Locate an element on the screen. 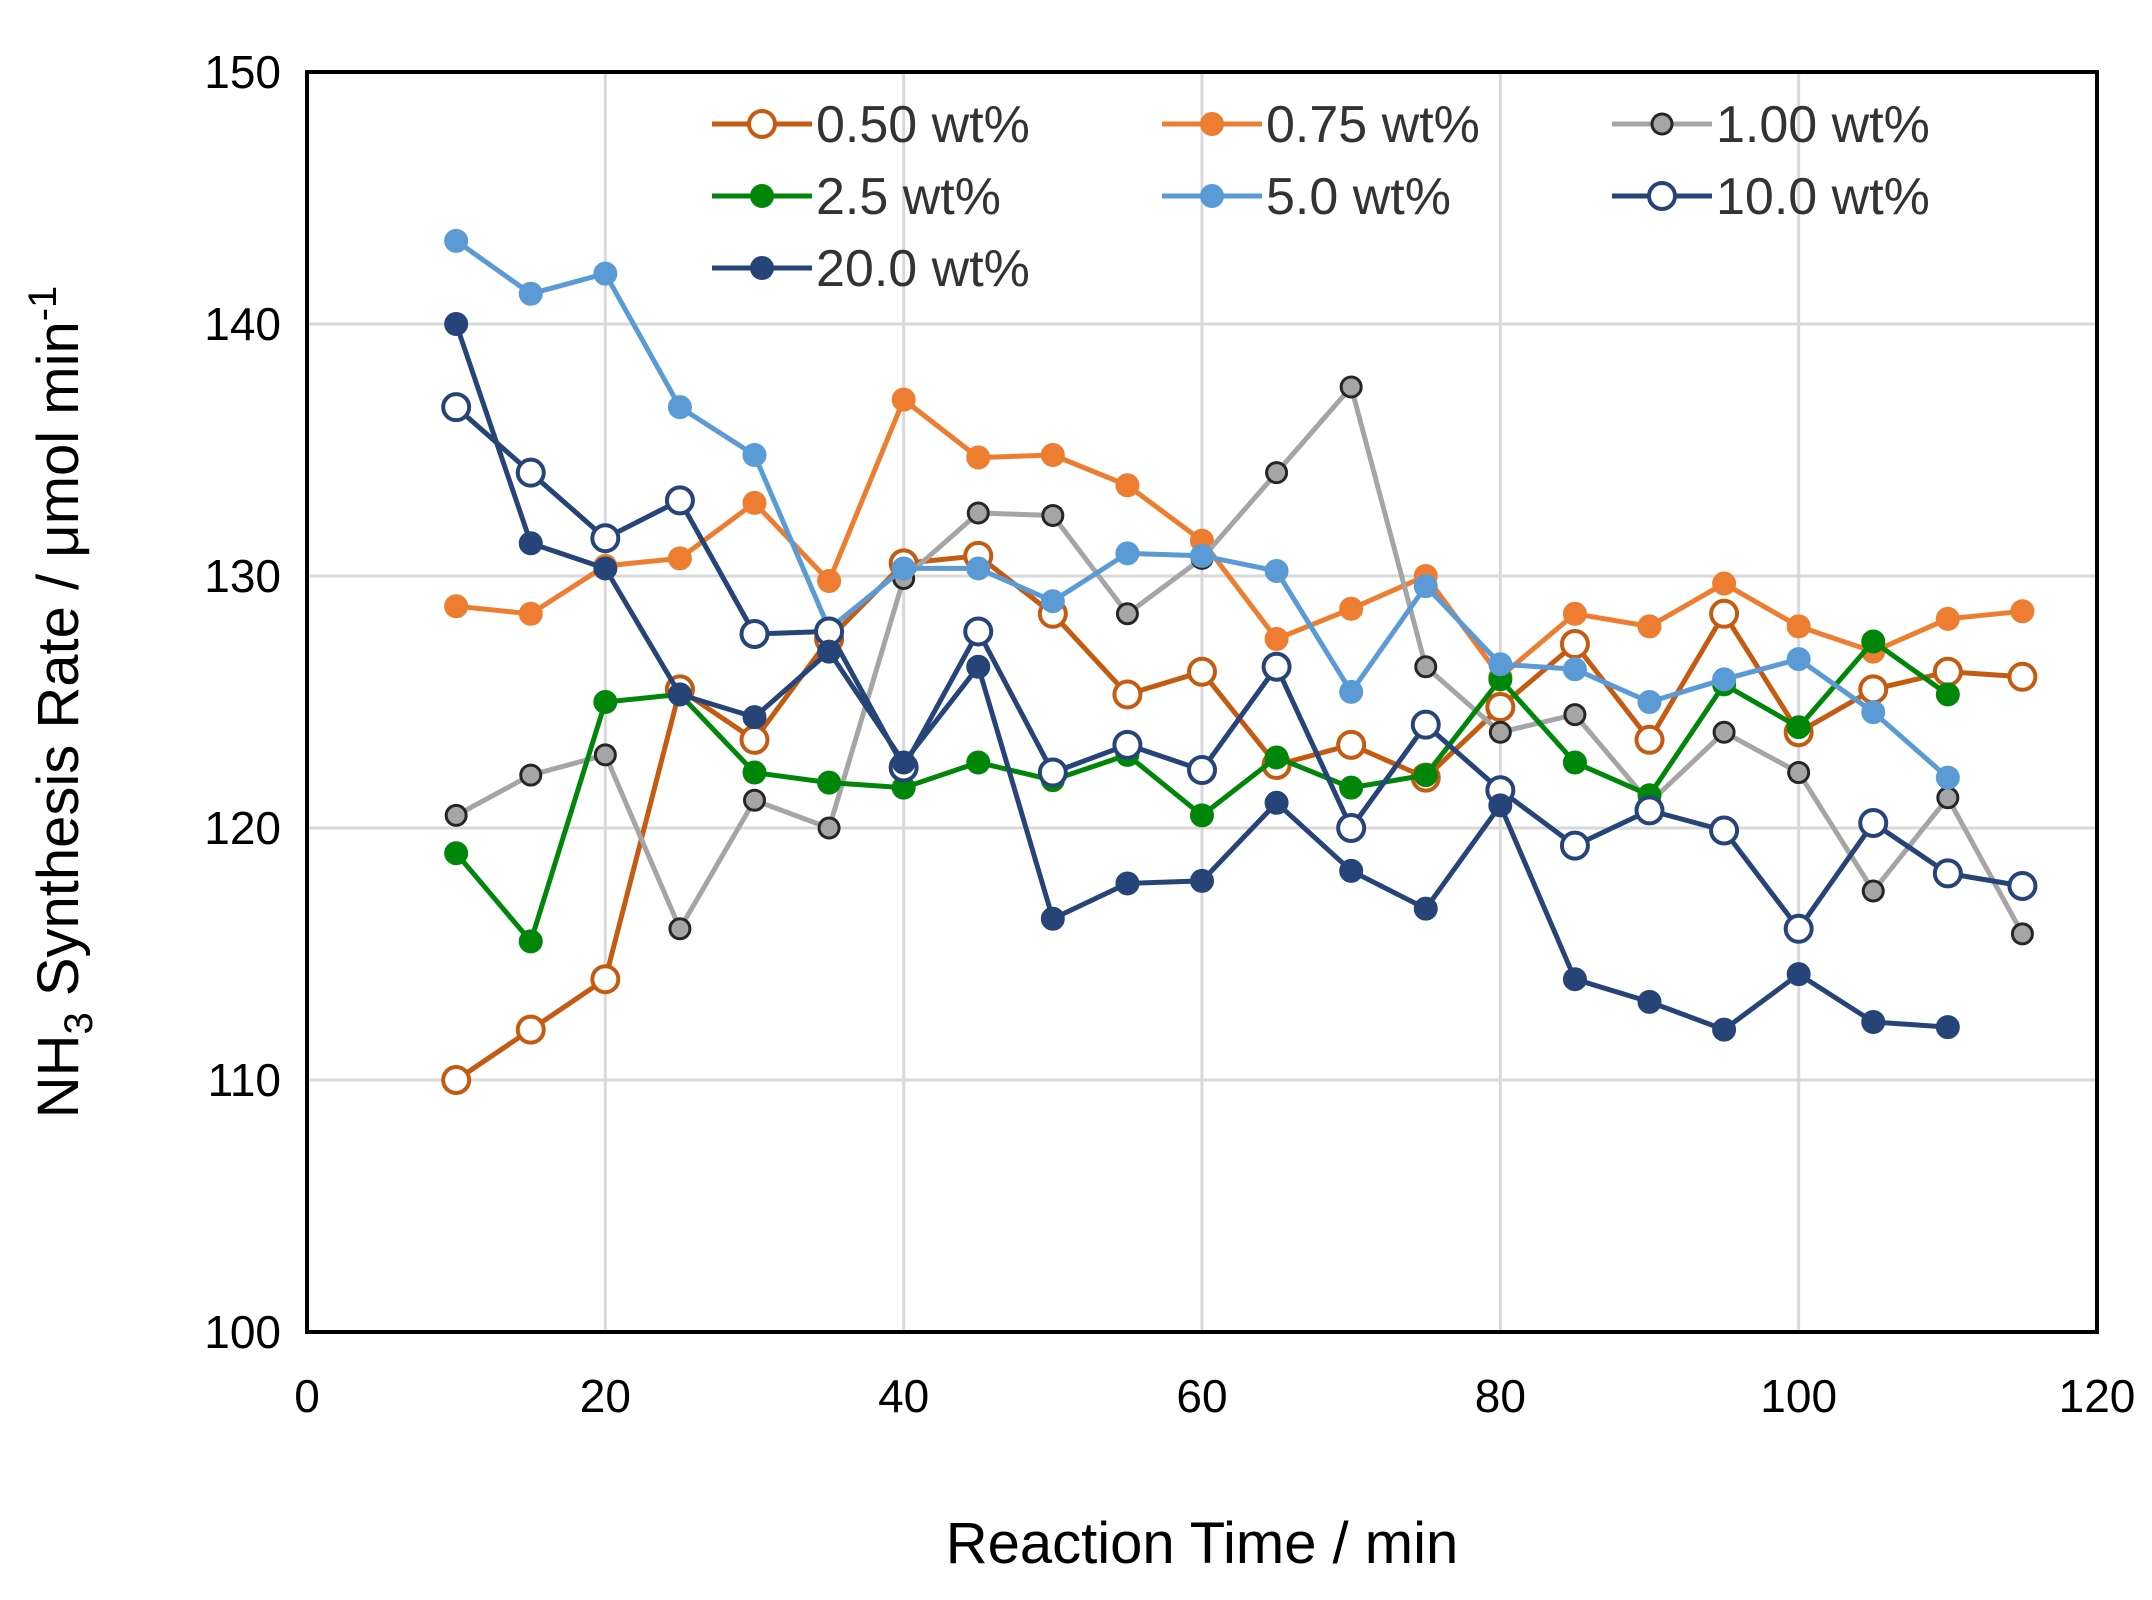 The height and width of the screenshot is (1600, 2152). legend-label: 5.0 wt% is located at coordinates (1358, 197).